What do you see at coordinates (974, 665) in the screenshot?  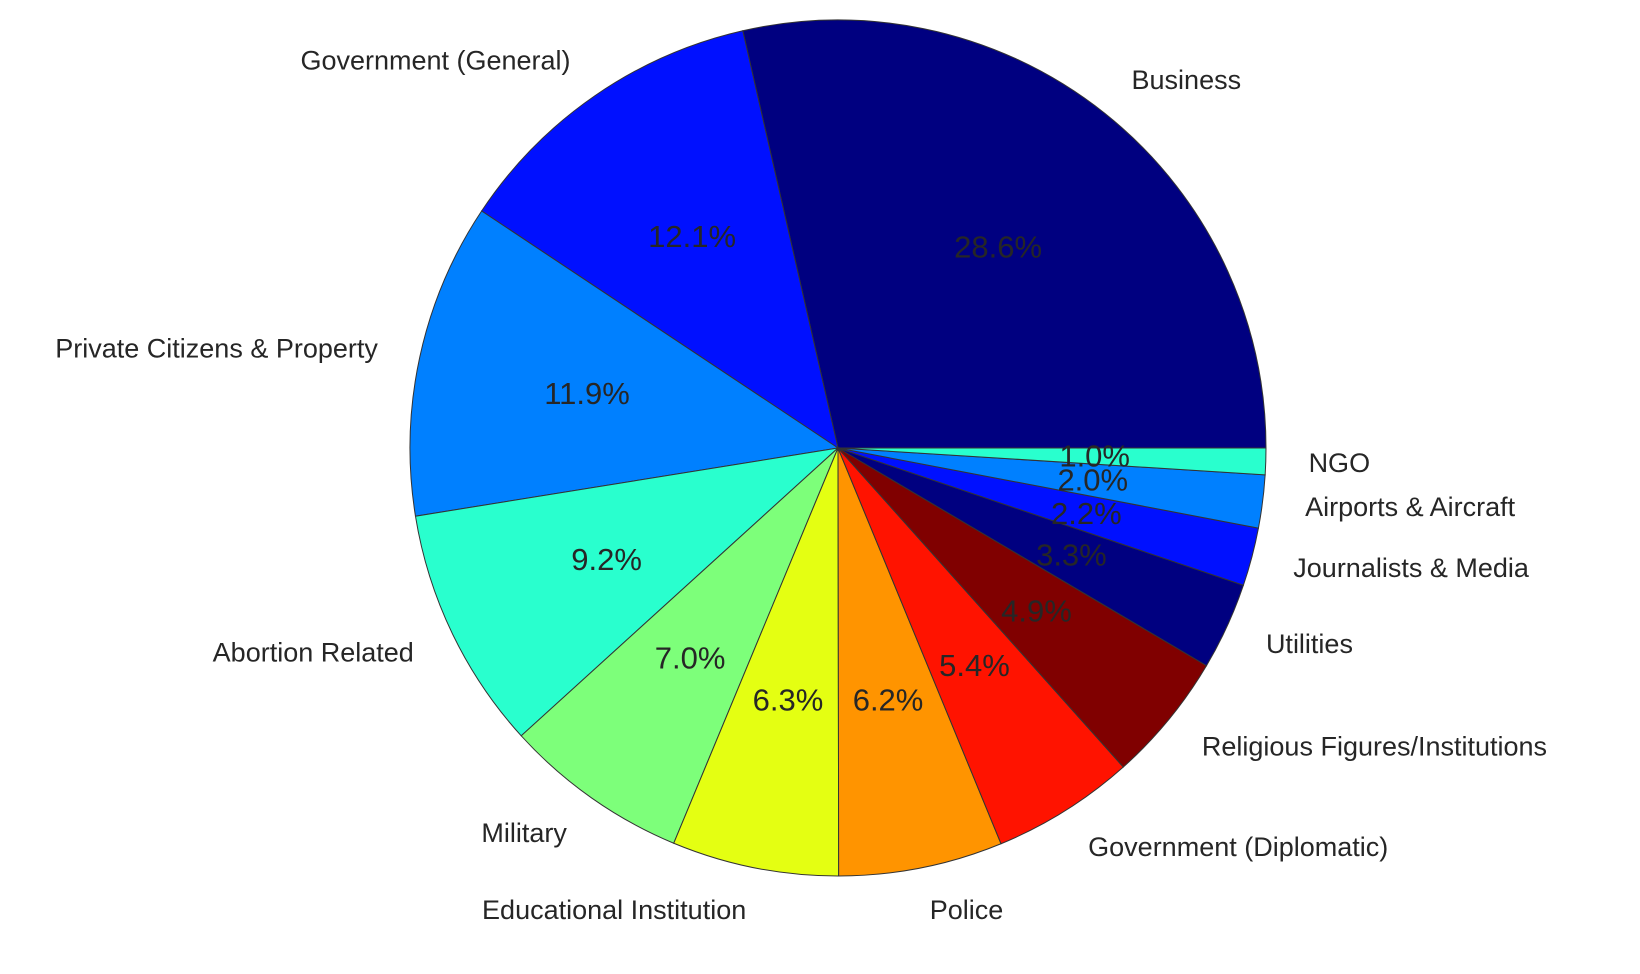 I see `percent-label-government-diplomatic: 5.4%` at bounding box center [974, 665].